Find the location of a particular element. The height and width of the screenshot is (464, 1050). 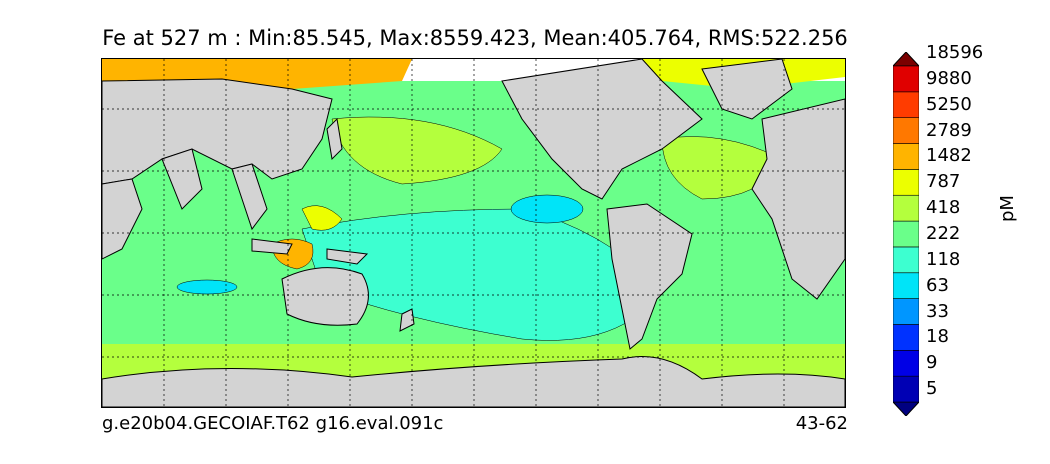

colorbar-extend-low is located at coordinates (906, 408).